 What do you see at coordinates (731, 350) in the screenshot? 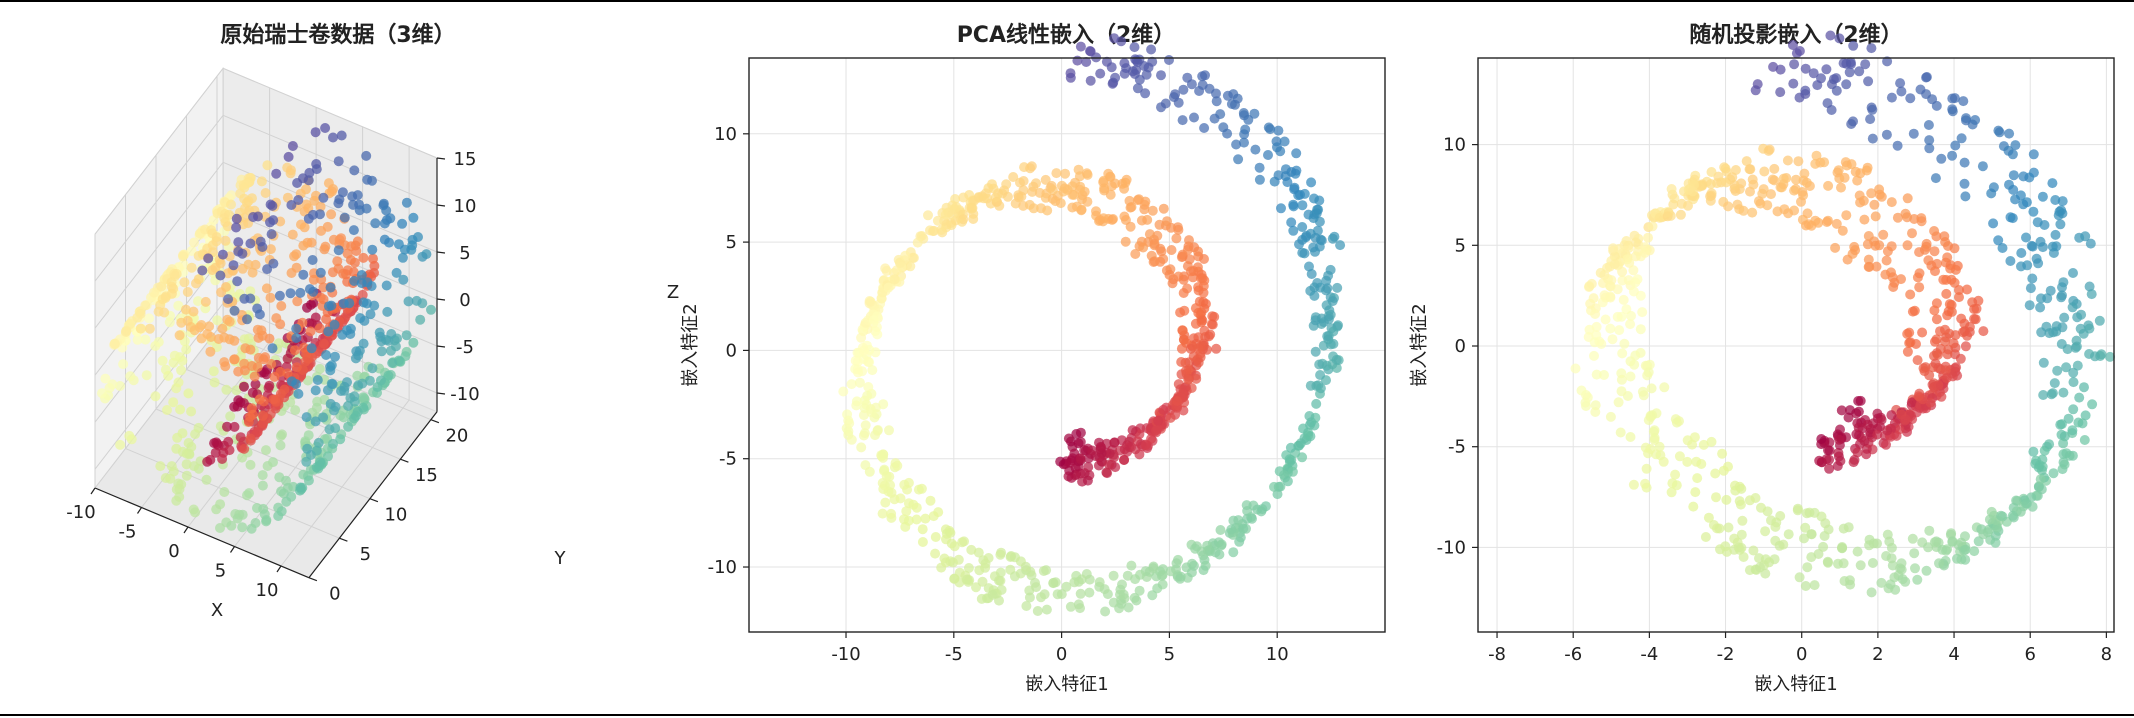
I see `y-tick-label-pca: 0` at bounding box center [731, 350].